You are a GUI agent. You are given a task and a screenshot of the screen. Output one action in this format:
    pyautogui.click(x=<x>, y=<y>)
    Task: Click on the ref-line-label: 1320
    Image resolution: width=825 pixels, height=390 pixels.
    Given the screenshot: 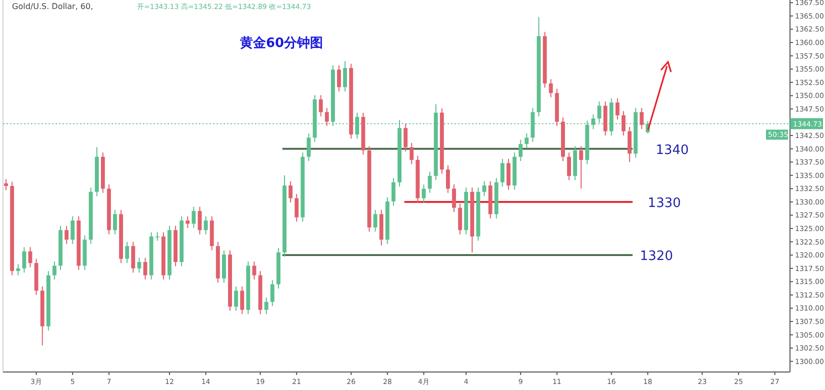 What is the action you would take?
    pyautogui.click(x=656, y=256)
    